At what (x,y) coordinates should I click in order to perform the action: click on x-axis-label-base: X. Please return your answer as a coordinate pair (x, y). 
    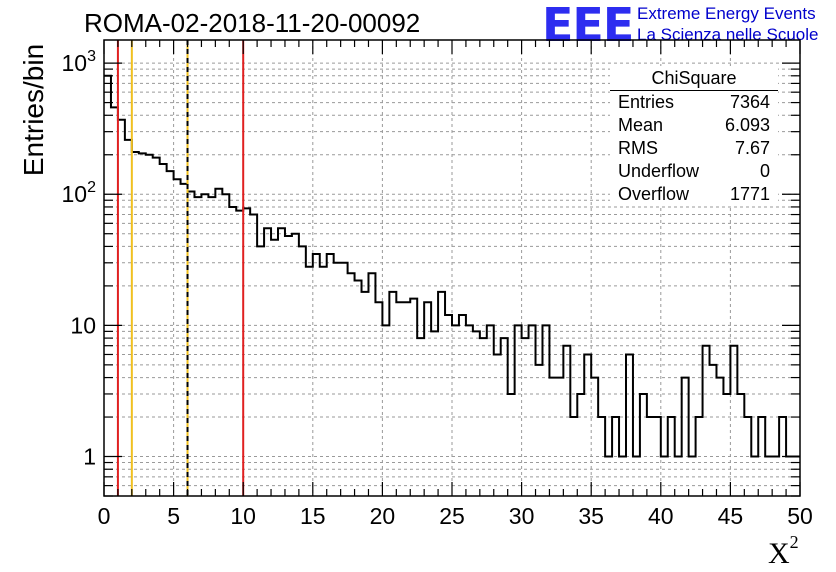
    Looking at the image, I should click on (779, 553).